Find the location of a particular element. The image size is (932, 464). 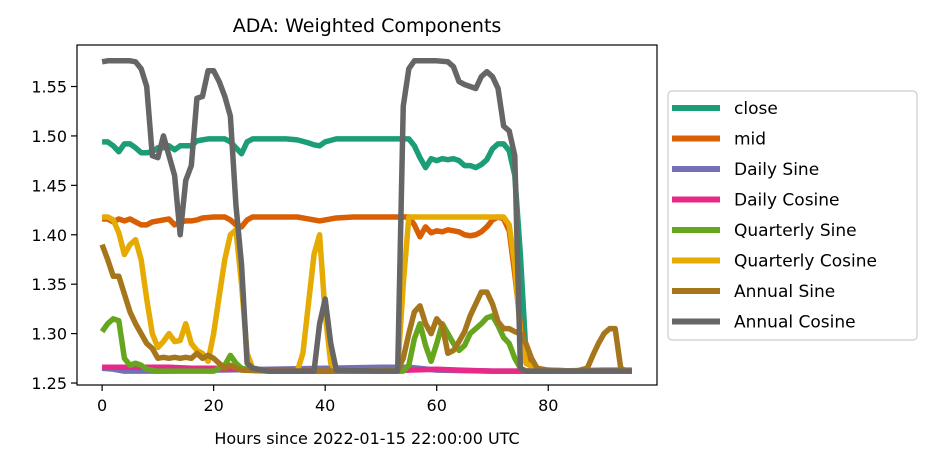

x-tick-label: 20 is located at coordinates (213, 405).